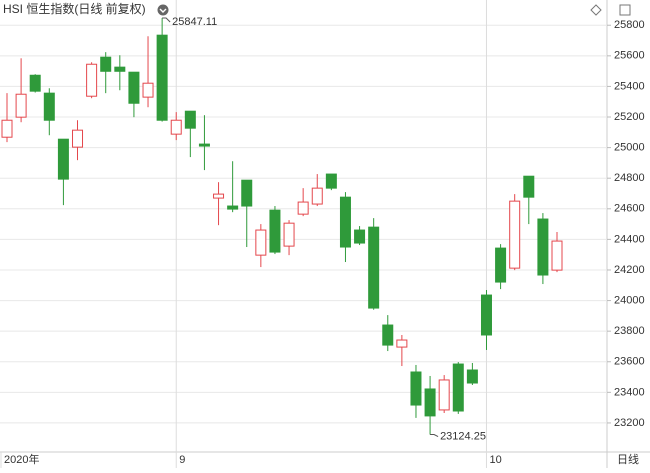 The image size is (650, 473). Describe the element at coordinates (628, 459) in the screenshot. I see `period-label: 日线` at that location.